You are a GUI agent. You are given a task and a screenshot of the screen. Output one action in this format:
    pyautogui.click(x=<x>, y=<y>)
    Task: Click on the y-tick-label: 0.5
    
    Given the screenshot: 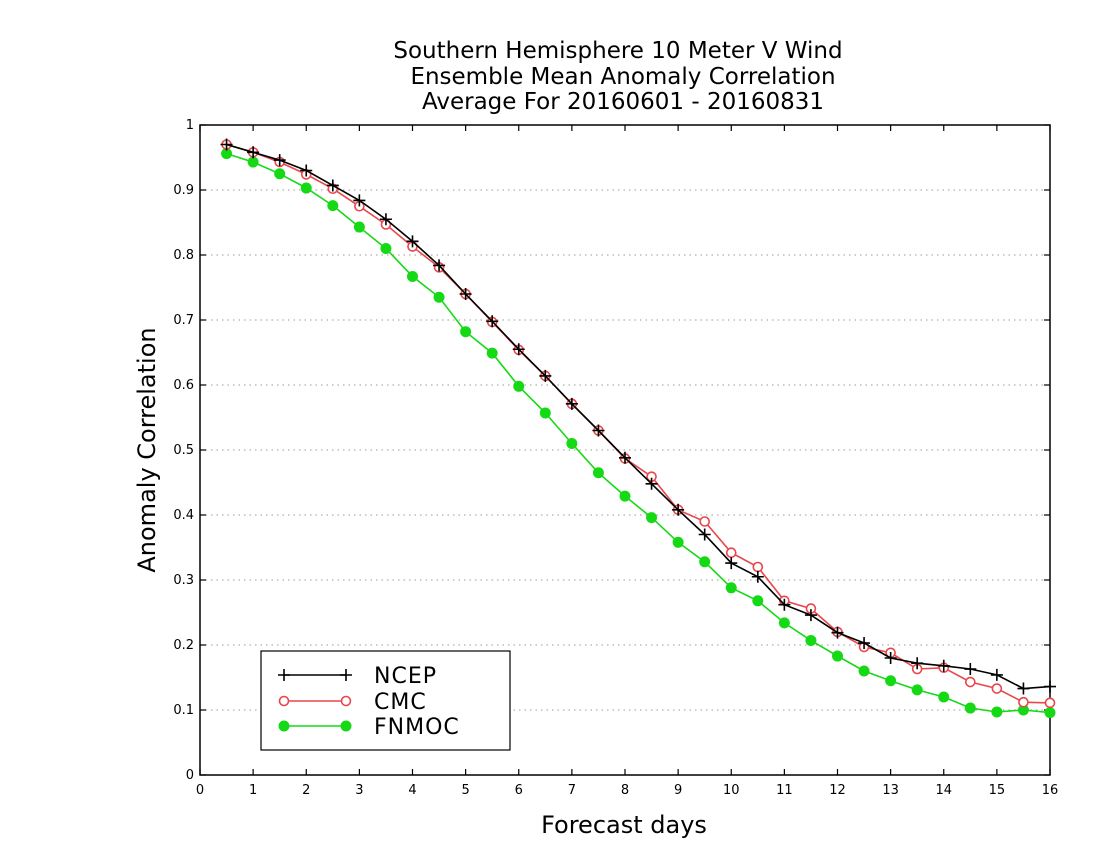 What is the action you would take?
    pyautogui.click(x=183, y=450)
    